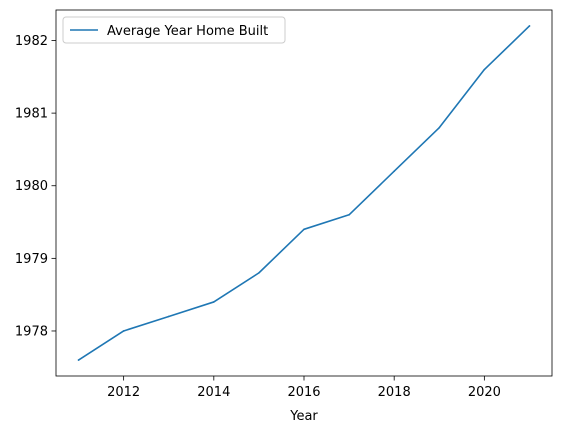  What do you see at coordinates (303, 392) in the screenshot?
I see `x-tick-label: 2016` at bounding box center [303, 392].